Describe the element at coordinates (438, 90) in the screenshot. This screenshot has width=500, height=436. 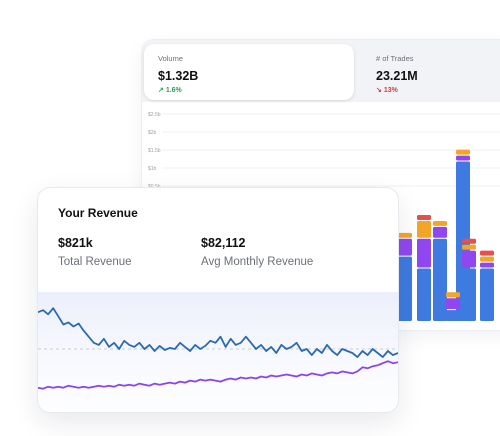
I see `stat-change: ↘ 13%` at that location.